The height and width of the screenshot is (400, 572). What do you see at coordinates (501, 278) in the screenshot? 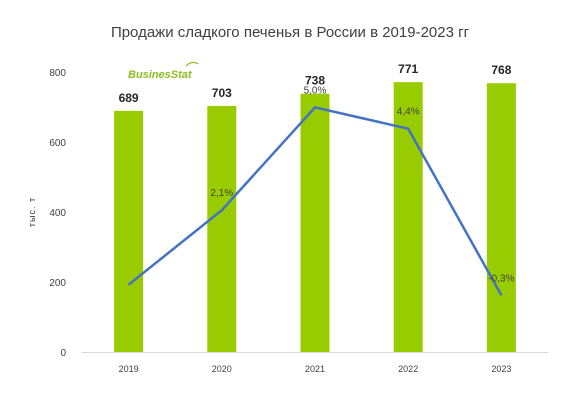
I see `growth-value-label: -0,3%` at bounding box center [501, 278].